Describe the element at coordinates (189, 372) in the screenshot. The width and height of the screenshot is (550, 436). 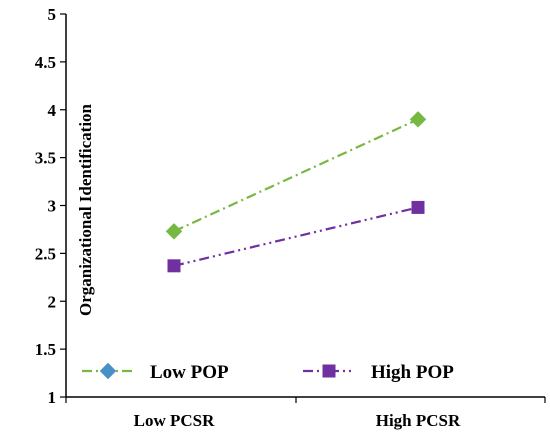
I see `legend-label: Low POP` at that location.